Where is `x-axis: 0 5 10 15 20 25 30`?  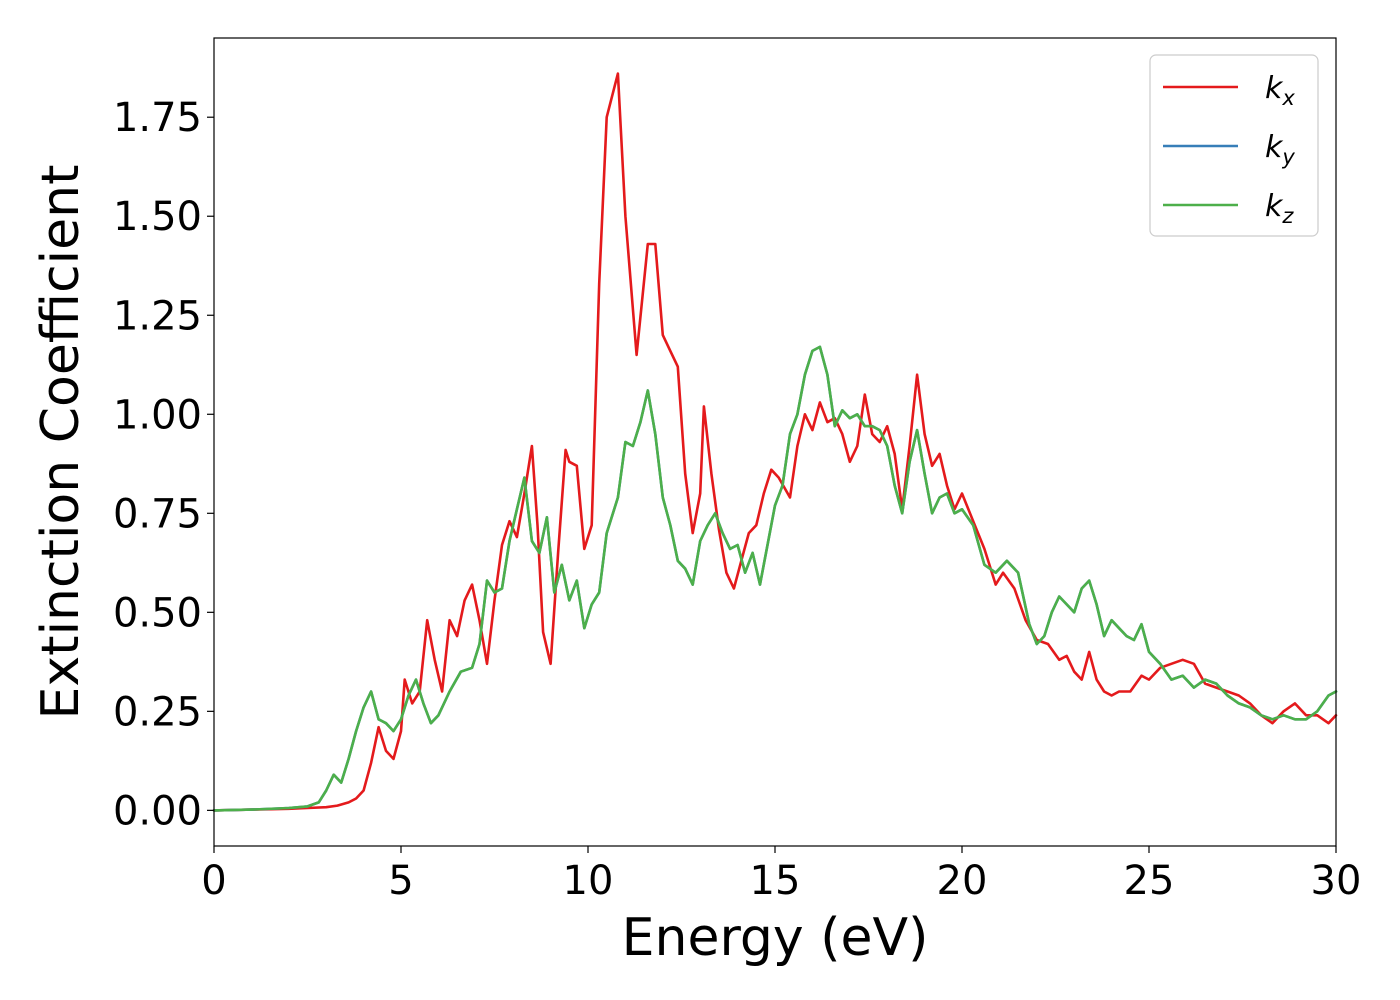 x-axis: 0 5 10 15 20 25 30 is located at coordinates (781, 875).